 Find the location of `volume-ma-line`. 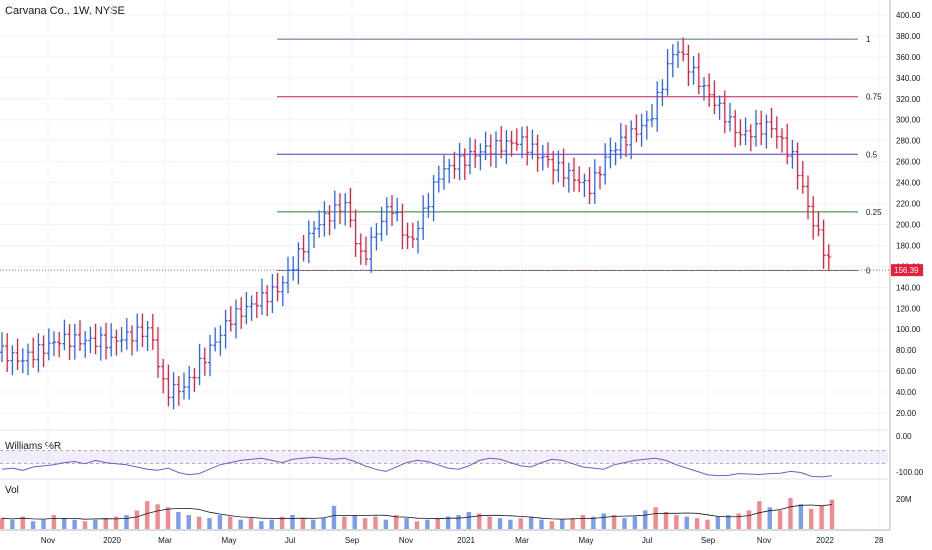

volume-ma-line is located at coordinates (417, 512).